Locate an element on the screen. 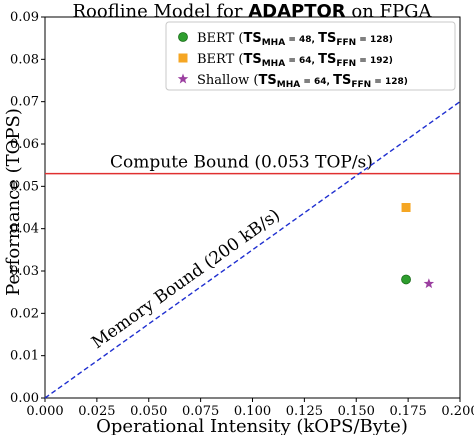 The image size is (474, 435). data-points-layer is located at coordinates (418, 246).